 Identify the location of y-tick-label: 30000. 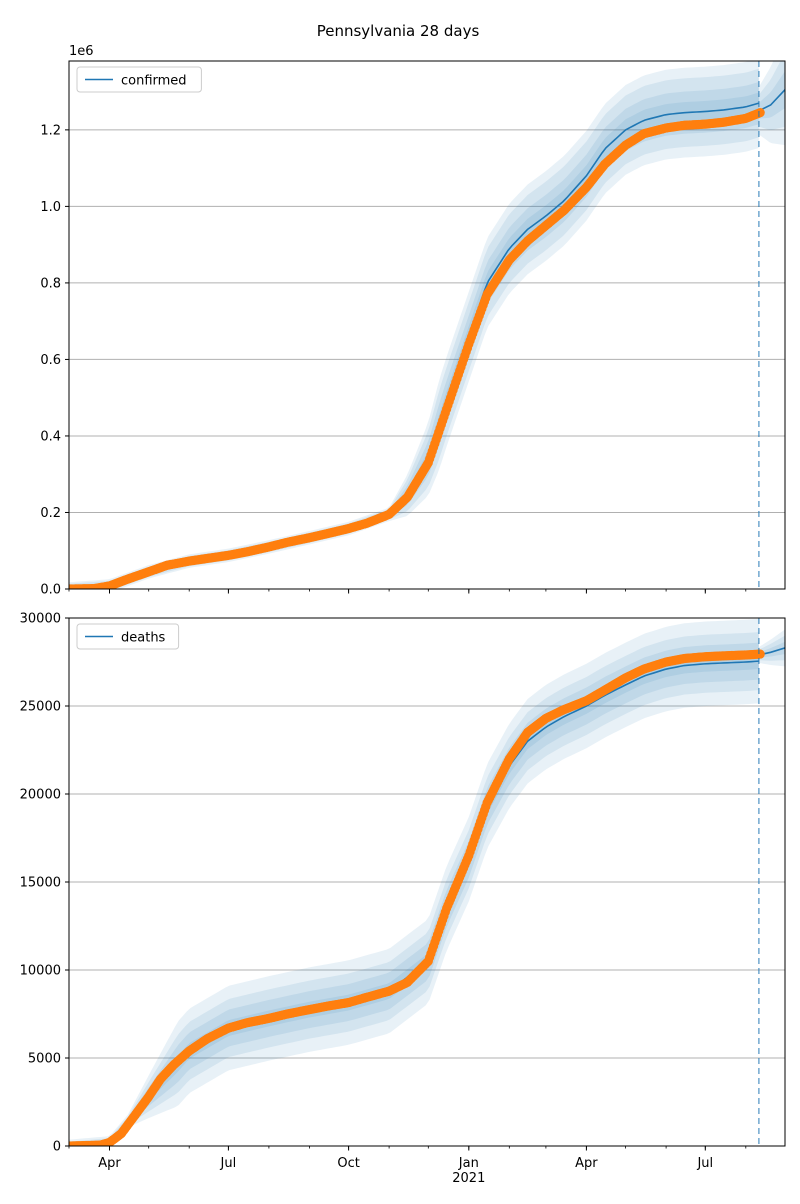
(40, 619).